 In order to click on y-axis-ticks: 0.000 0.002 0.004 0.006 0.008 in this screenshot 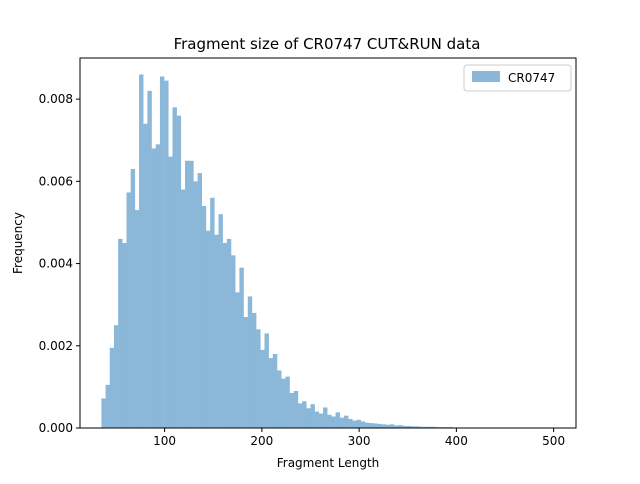, I will do `click(59, 263)`.